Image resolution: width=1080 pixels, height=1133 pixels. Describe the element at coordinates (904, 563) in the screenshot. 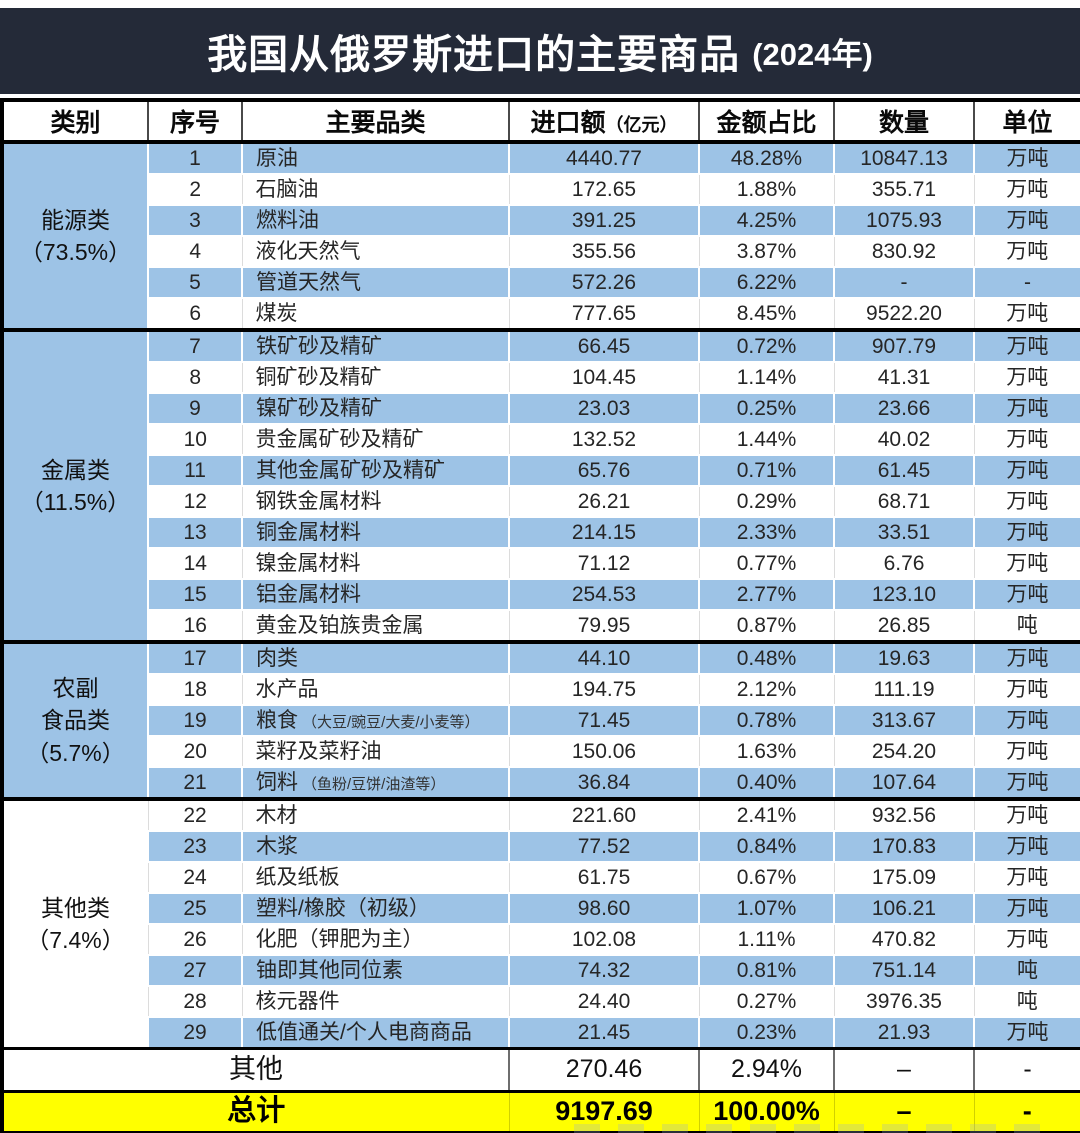

I see `row-qty: 6.76` at that location.